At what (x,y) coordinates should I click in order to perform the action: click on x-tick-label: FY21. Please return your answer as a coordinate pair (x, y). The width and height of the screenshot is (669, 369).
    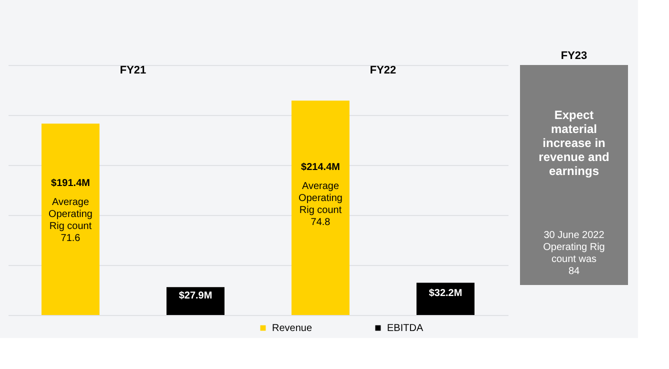
    Looking at the image, I should click on (133, 70).